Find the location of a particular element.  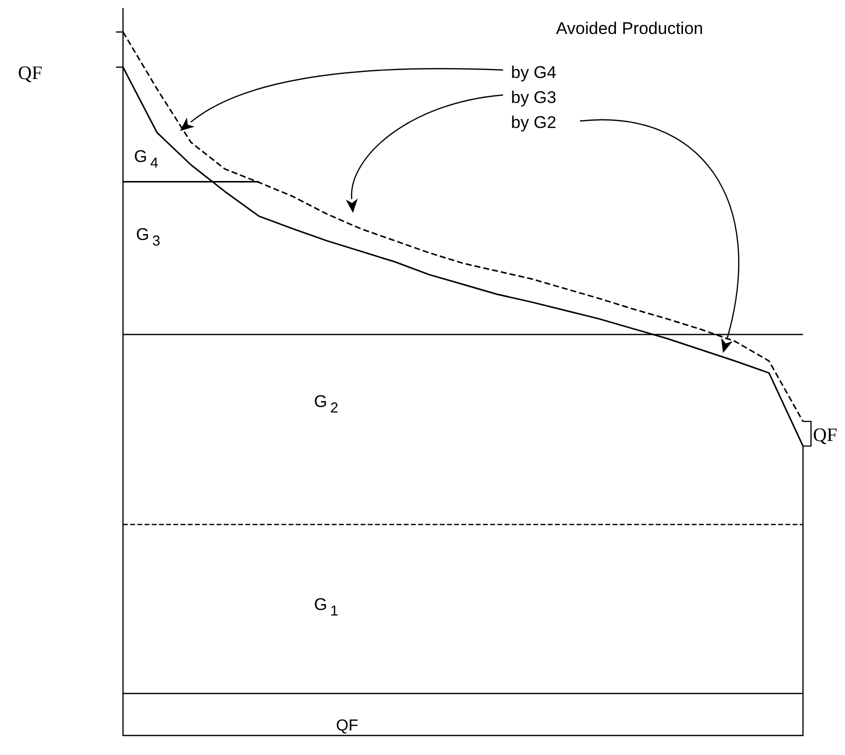

annotation: by G3 is located at coordinates (533, 97).